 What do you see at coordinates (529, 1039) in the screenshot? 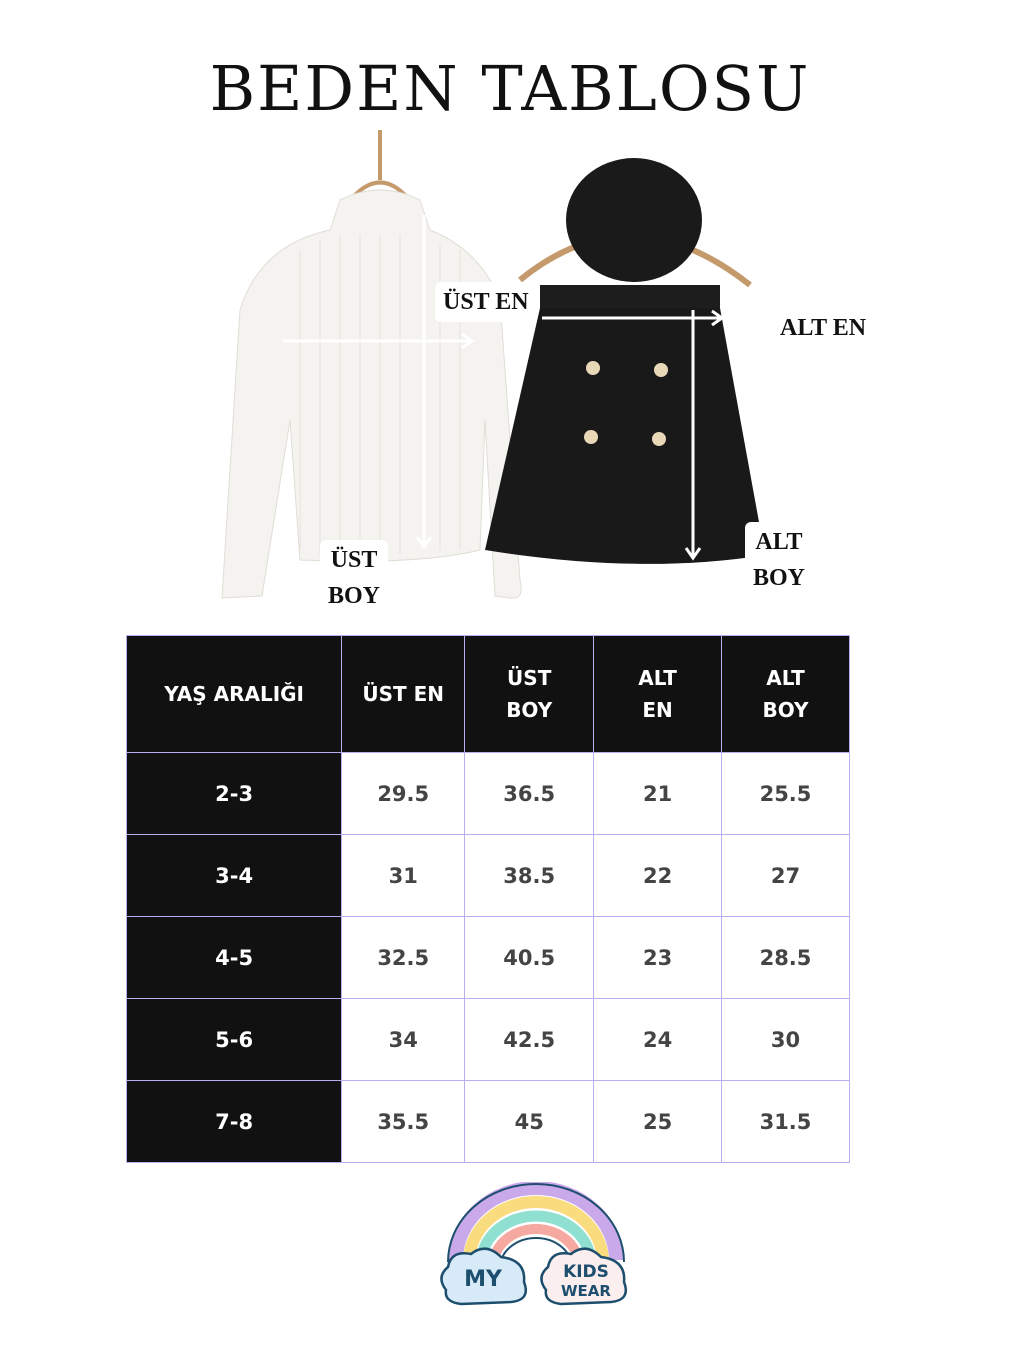
I see `cell: 42.5` at bounding box center [529, 1039].